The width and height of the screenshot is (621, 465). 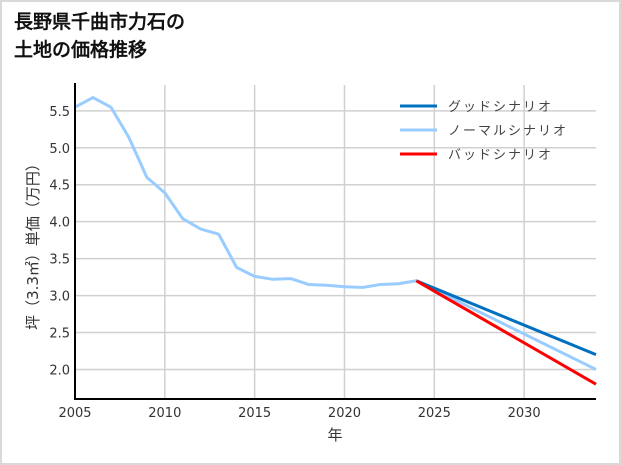 I want to click on x-axis-label: 年, so click(x=334, y=435).